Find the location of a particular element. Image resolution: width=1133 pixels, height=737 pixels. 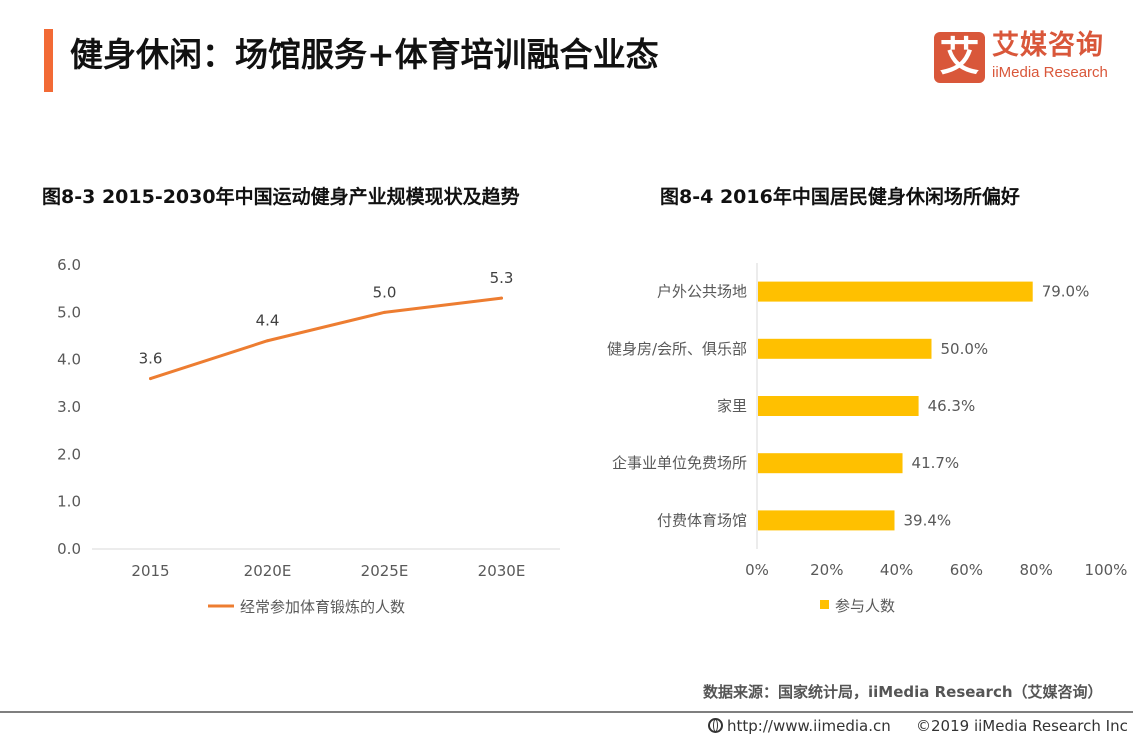

y-tick-label: 1.0 is located at coordinates (69, 502).